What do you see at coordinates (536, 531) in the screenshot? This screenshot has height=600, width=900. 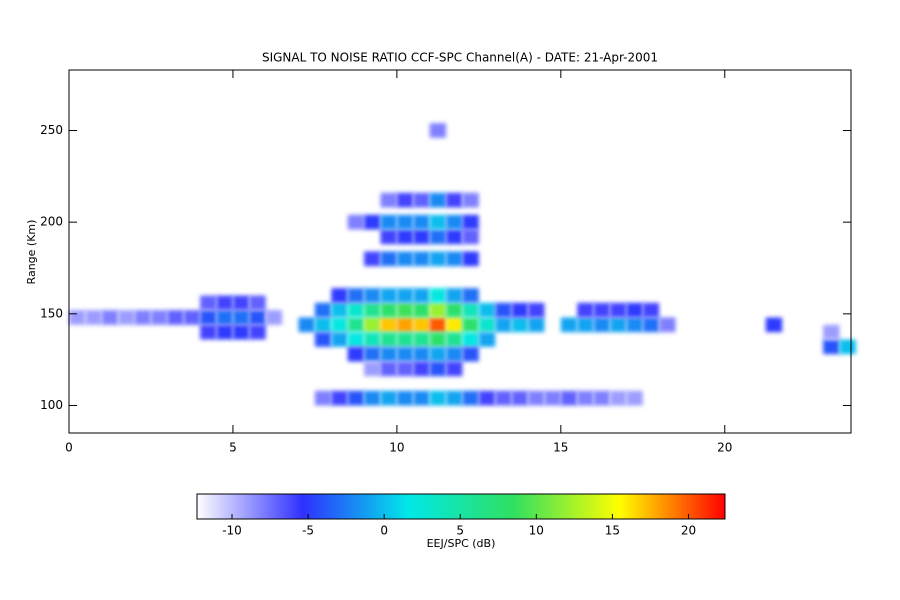 I see `colorbar-tick-label: 10` at bounding box center [536, 531].